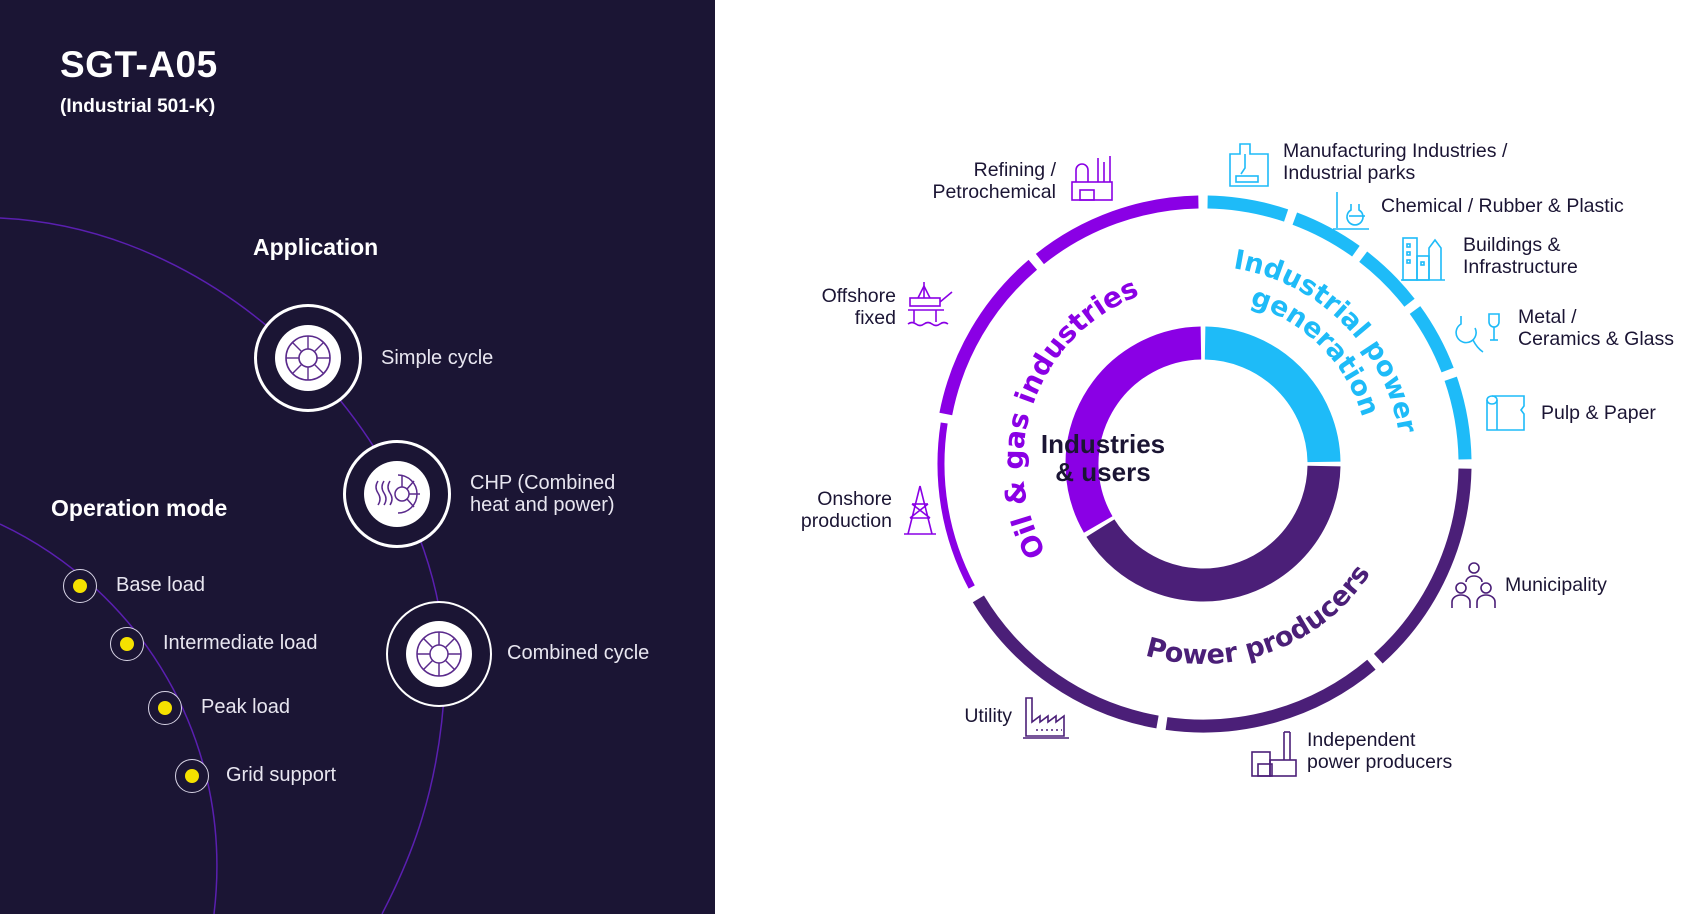 The image size is (1704, 914). I want to click on simple-cycle-button, so click(308, 358).